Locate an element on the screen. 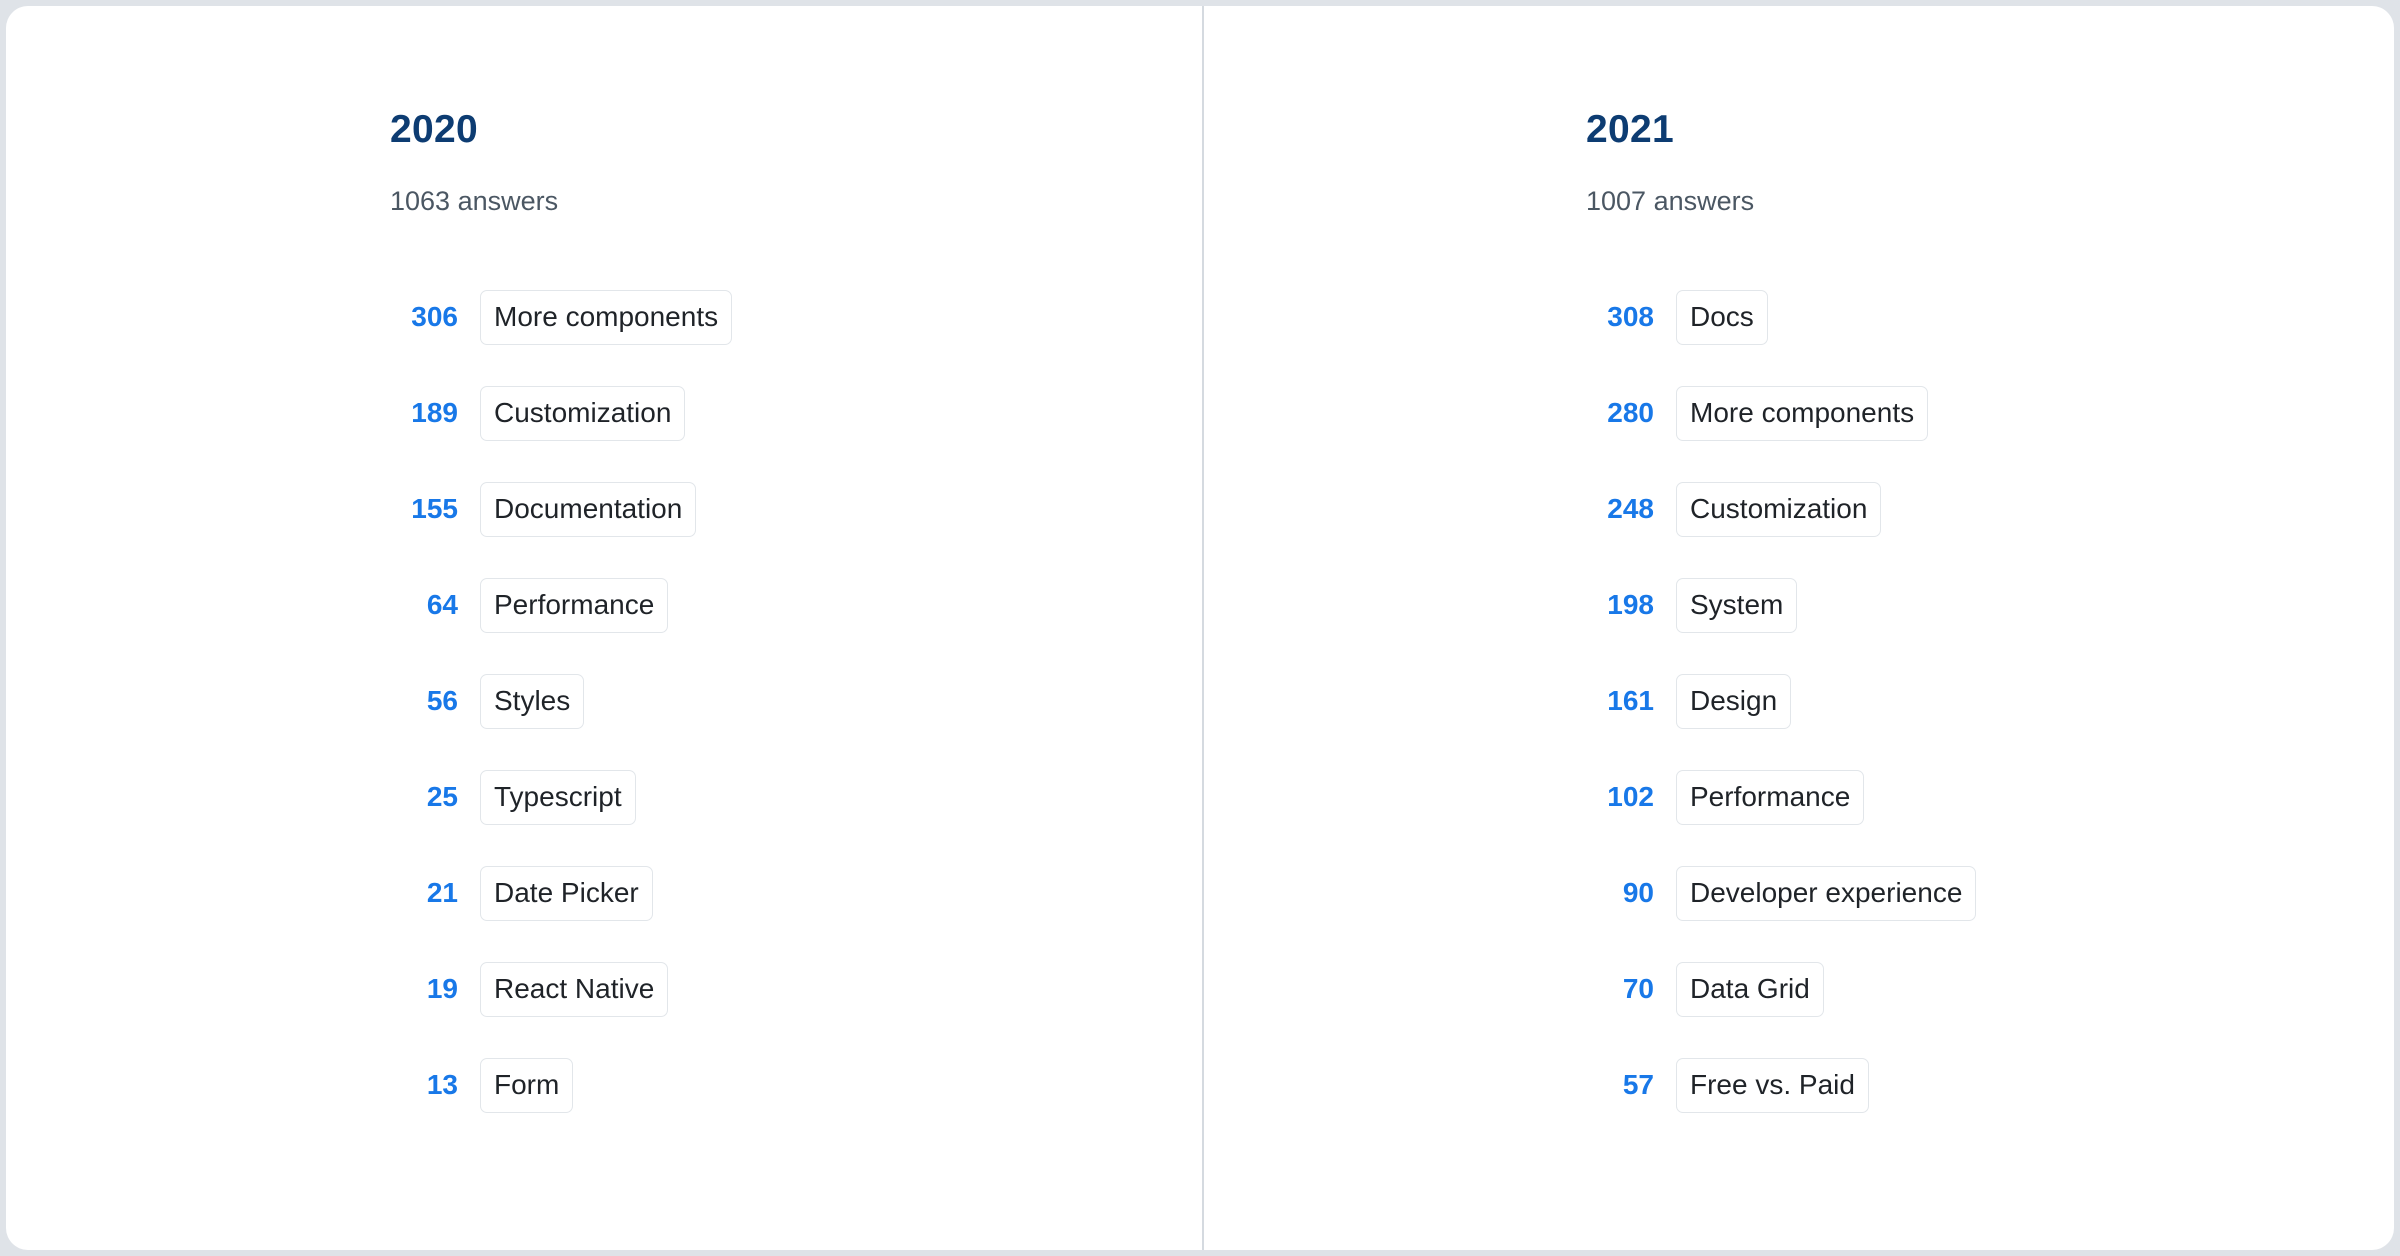 This screenshot has width=2400, height=1256. list-item: 90 Developer experience is located at coordinates (1990, 893).